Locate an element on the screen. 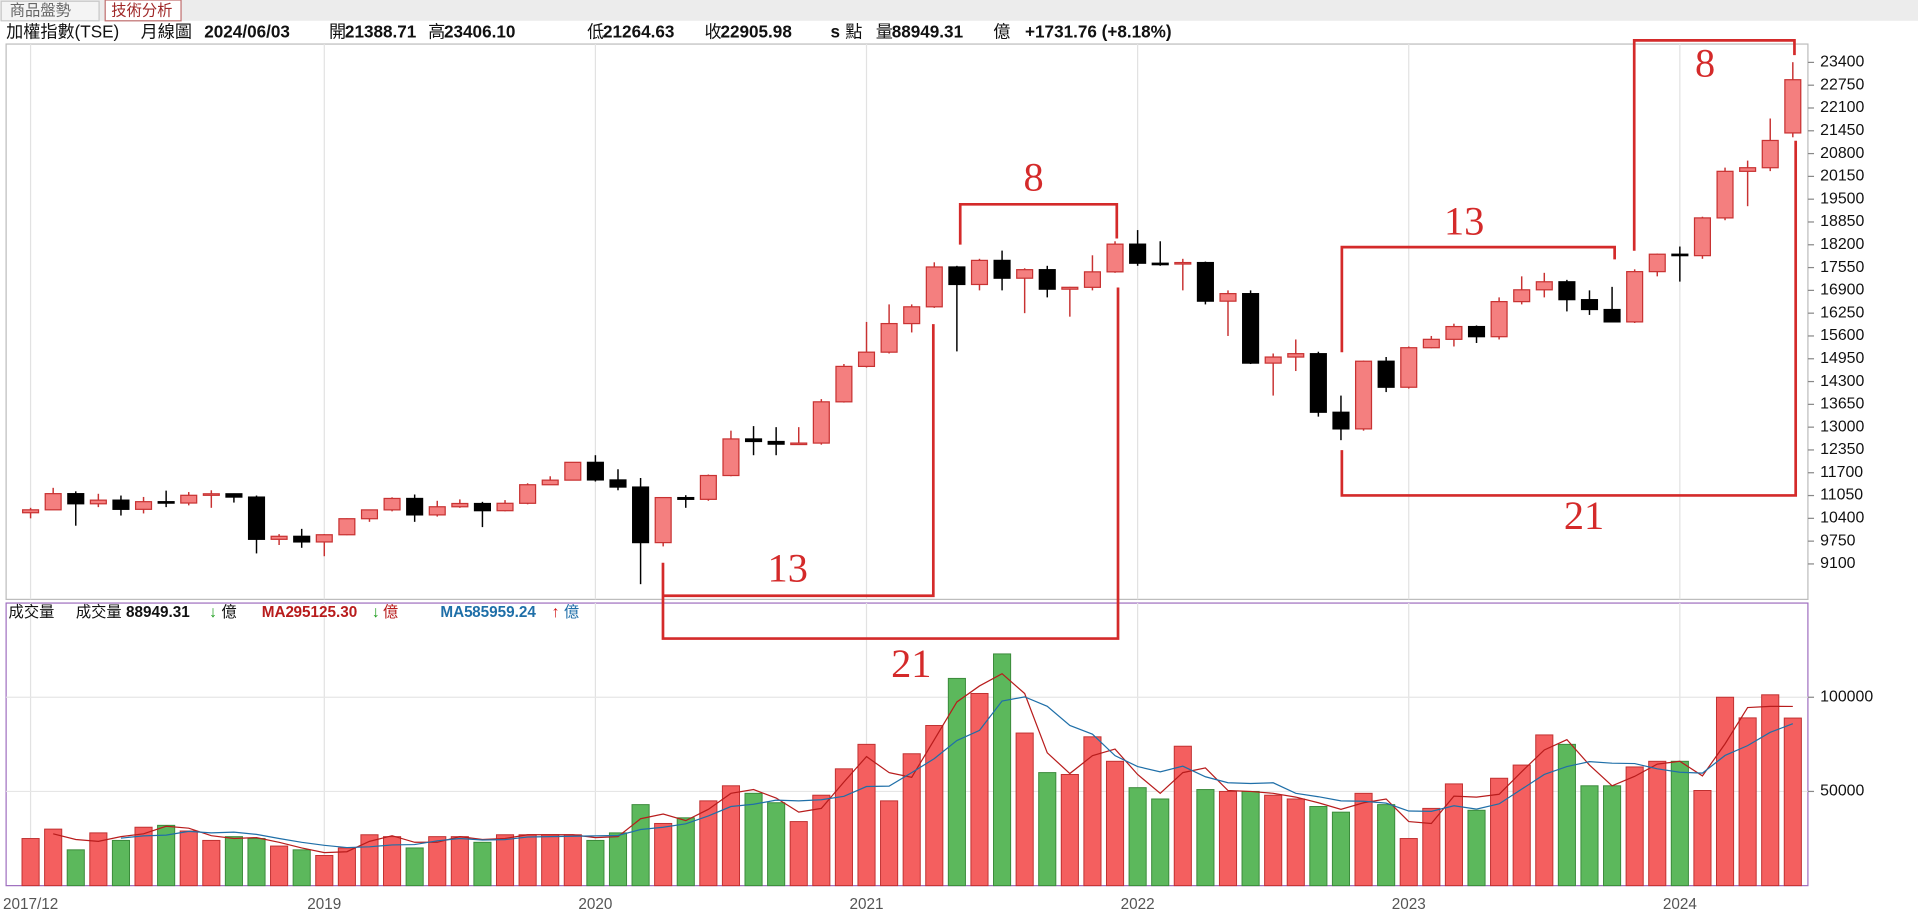 Image resolution: width=1918 pixels, height=915 pixels. header-field: +1731.76 (+8.18%) is located at coordinates (1098, 32).